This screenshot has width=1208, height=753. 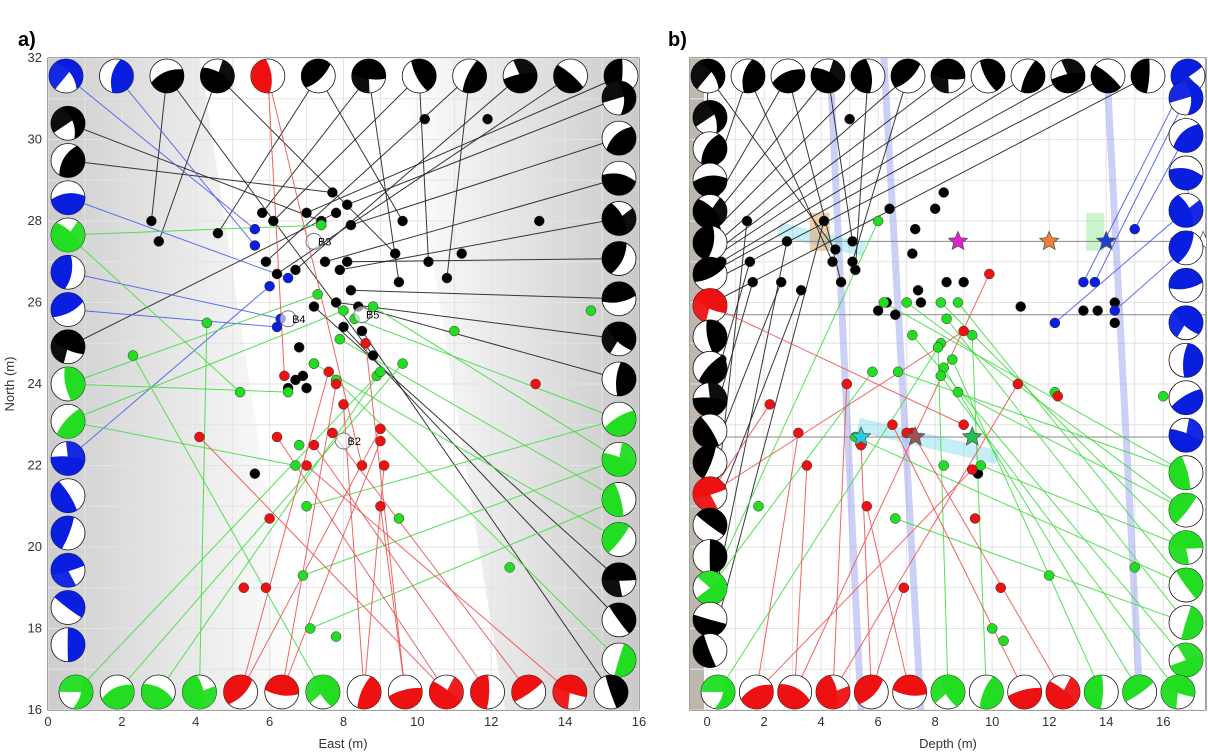 I want to click on panel-a-ytick-label: 32, so click(x=35, y=57).